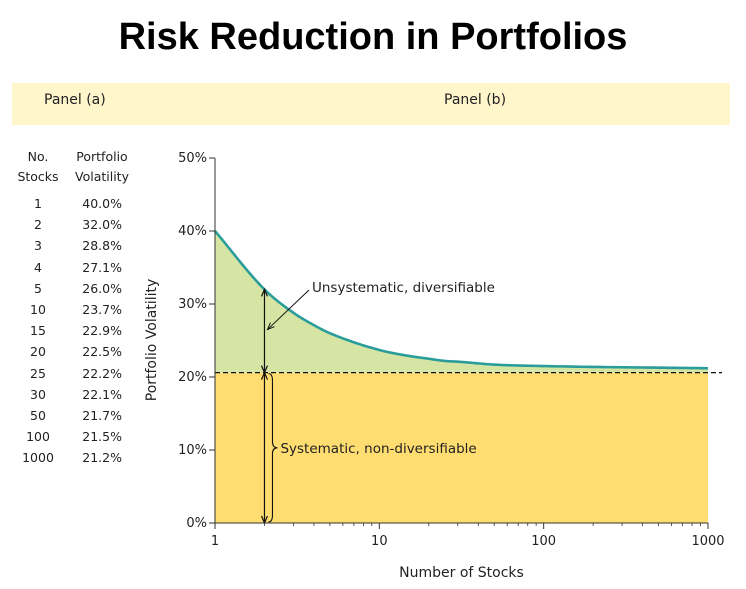 The height and width of the screenshot is (589, 746). I want to click on panel-b-label: Panel (b), so click(475, 100).